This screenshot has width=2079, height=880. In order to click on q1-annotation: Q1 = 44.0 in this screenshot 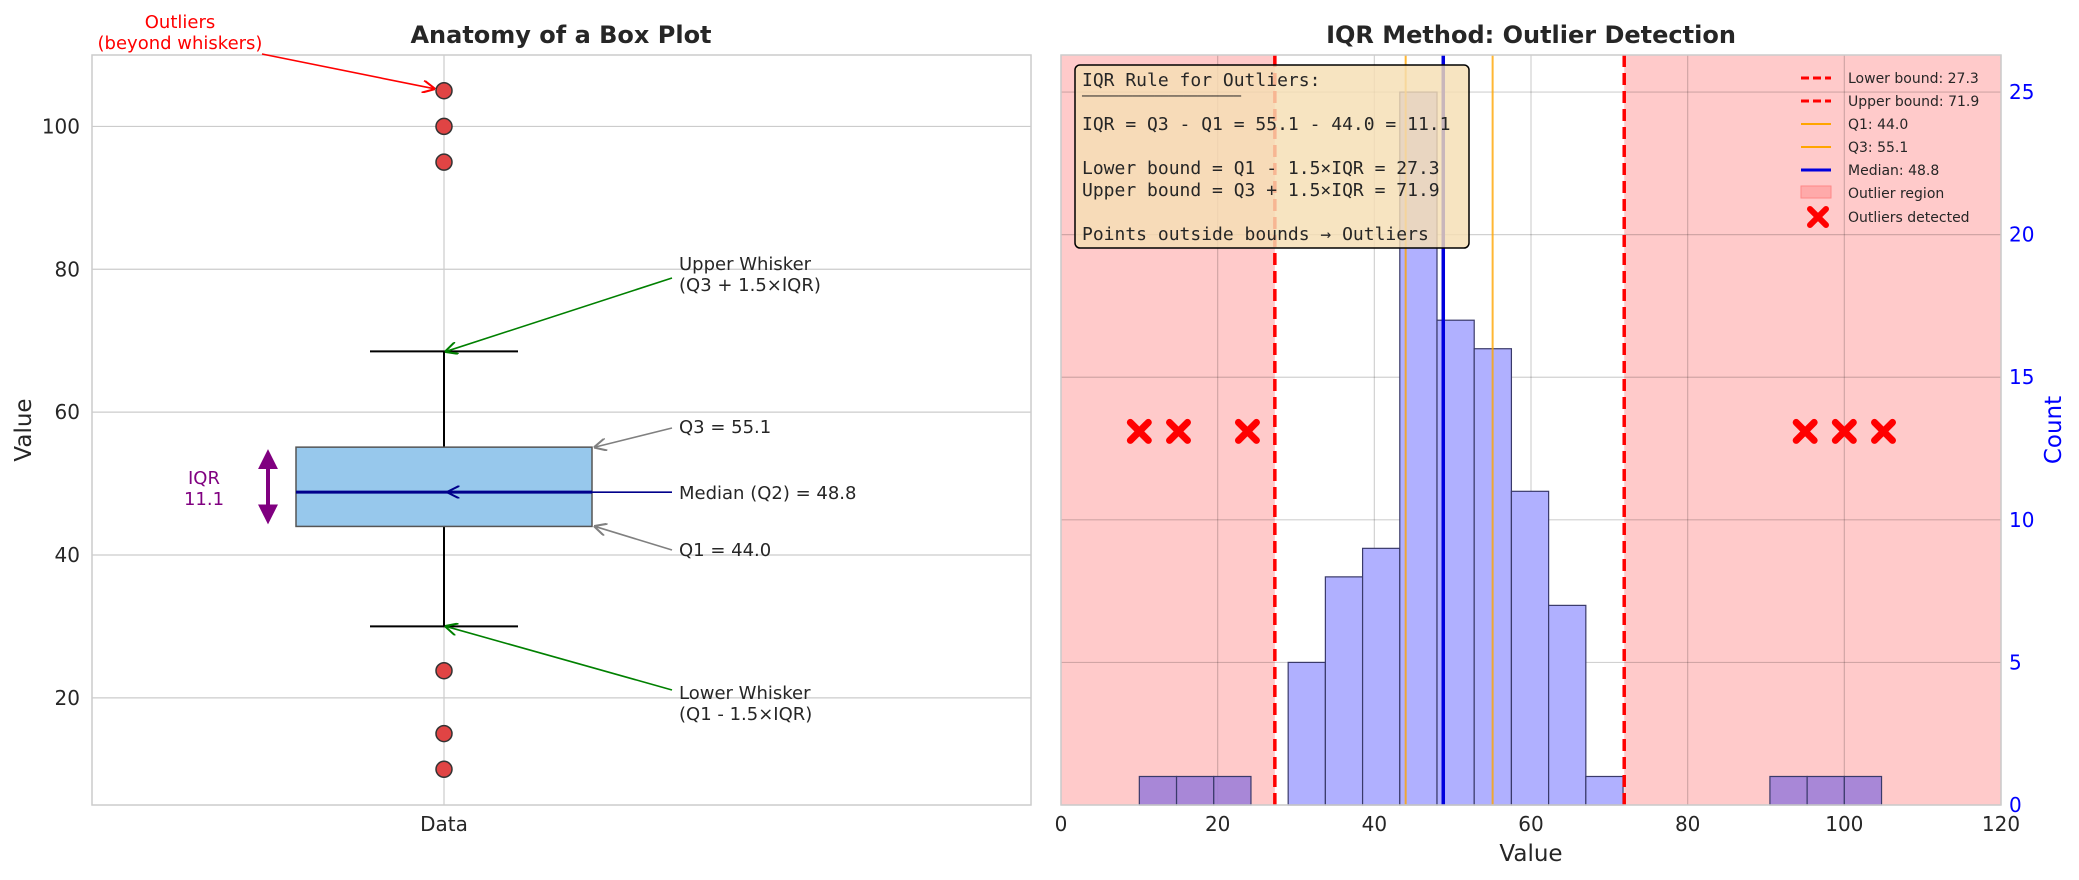, I will do `click(725, 550)`.